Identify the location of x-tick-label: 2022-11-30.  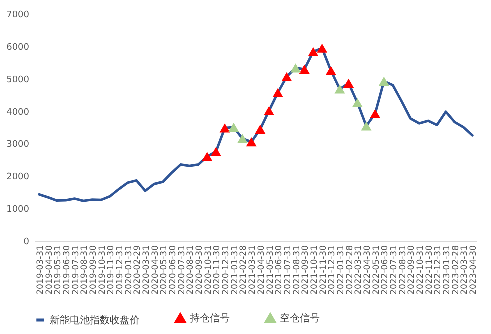
(429, 270).